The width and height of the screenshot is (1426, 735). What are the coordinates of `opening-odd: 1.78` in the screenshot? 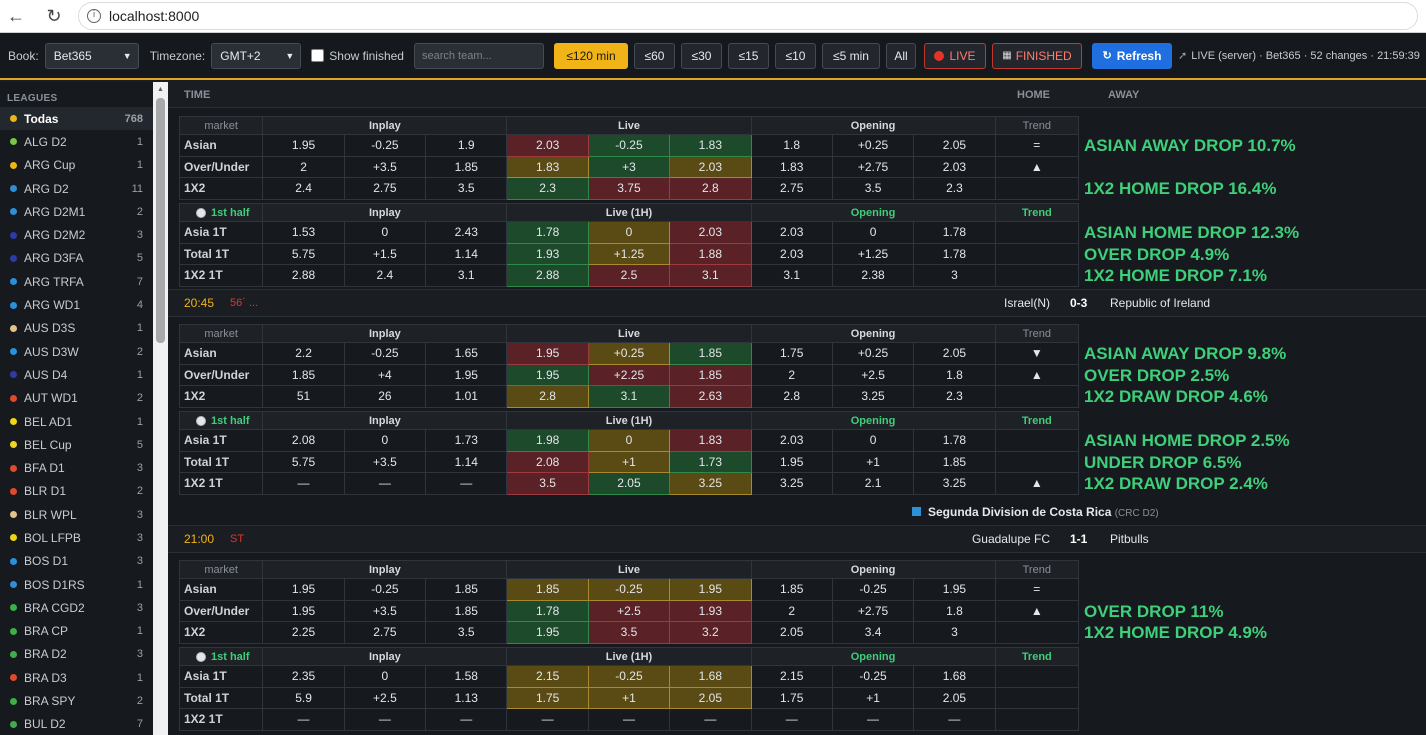 It's located at (954, 232).